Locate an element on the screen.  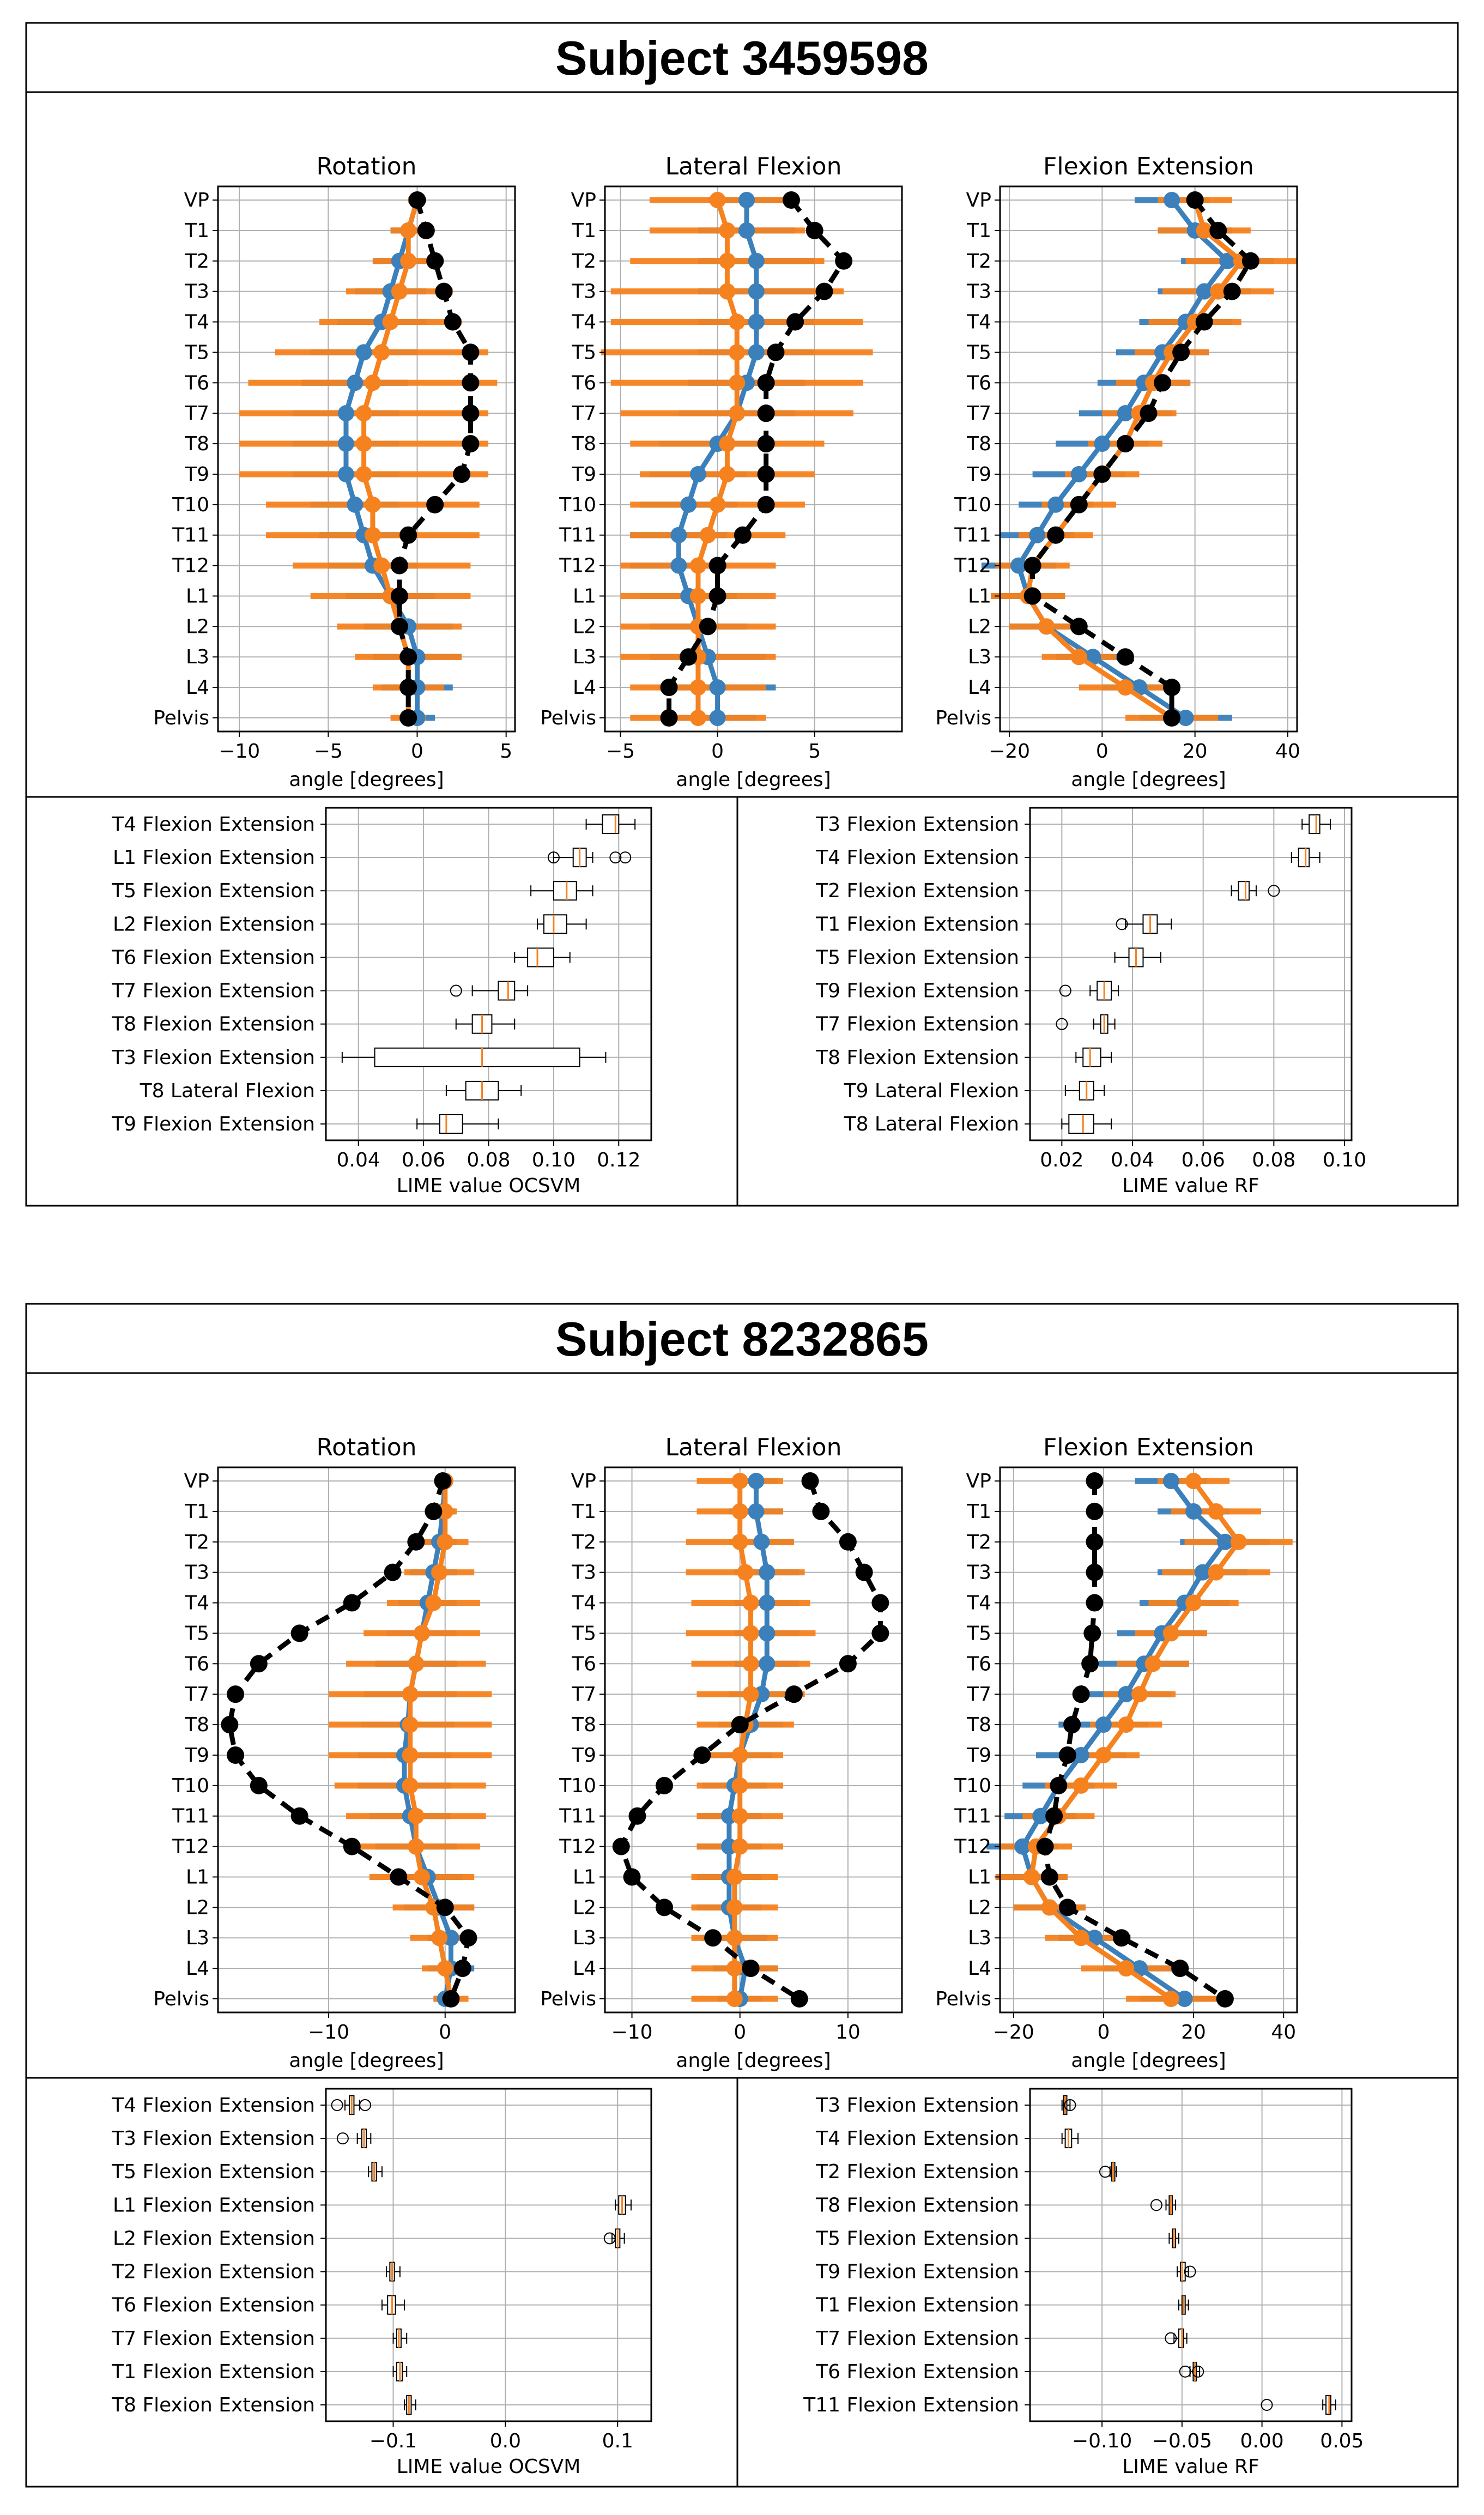
s0-profile2-xtick-label-1: 0 is located at coordinates (1102, 751).